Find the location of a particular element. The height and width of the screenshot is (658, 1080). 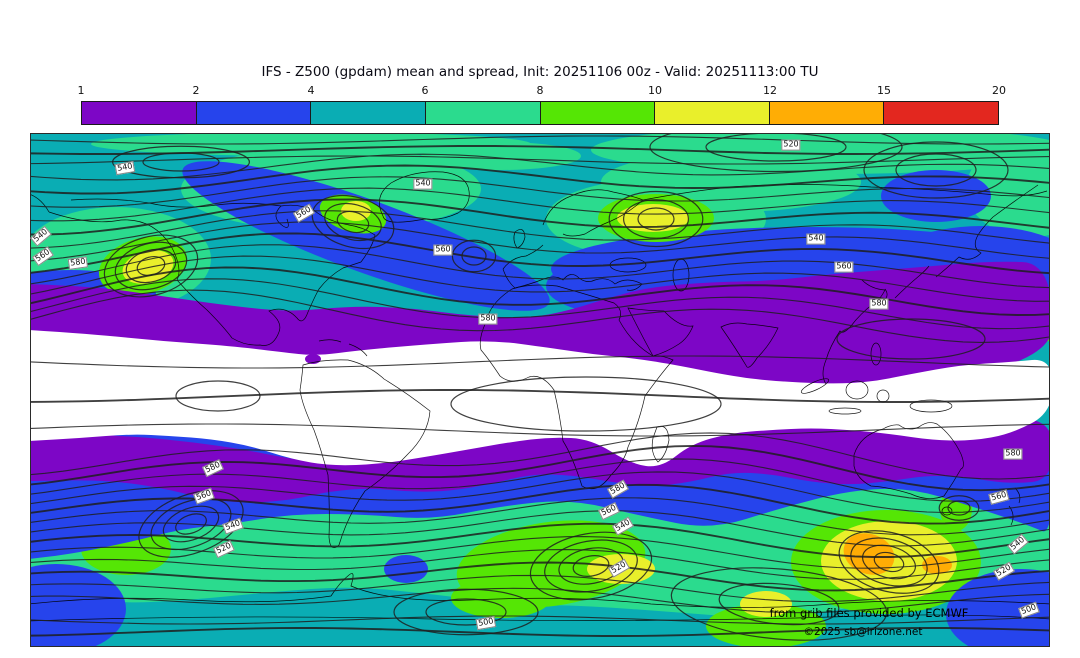

colorbar-tick: 12 is located at coordinates (770, 90).